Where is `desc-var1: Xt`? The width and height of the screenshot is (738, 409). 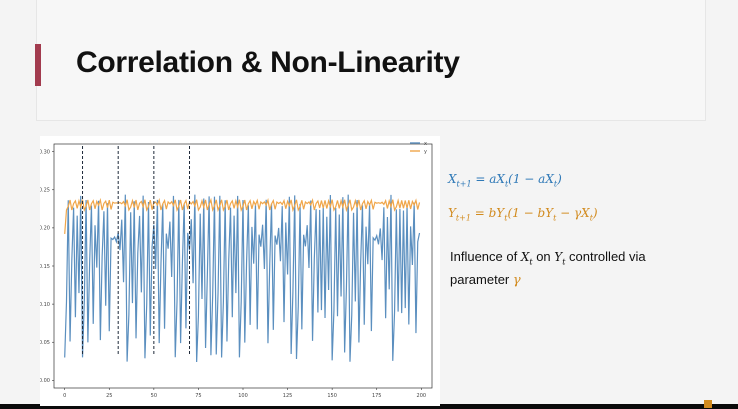 desc-var1: Xt is located at coordinates (526, 258).